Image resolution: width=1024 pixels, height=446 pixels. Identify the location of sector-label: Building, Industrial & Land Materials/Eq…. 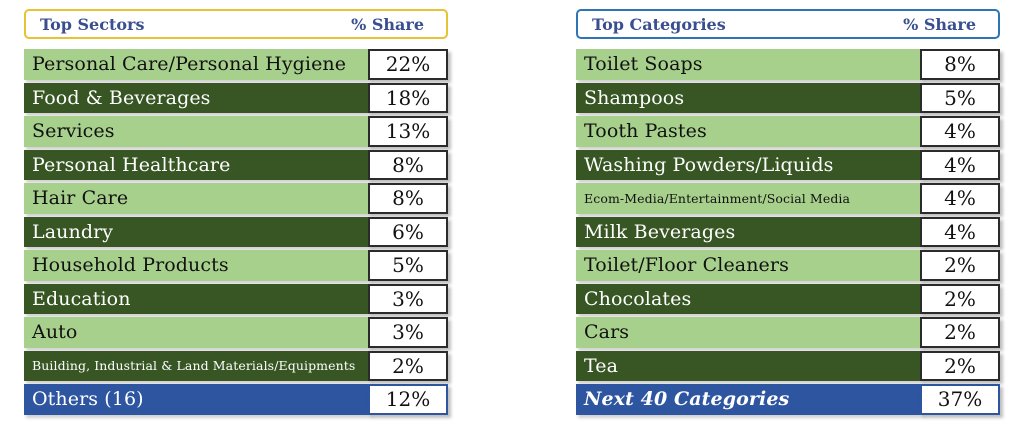
(197, 365).